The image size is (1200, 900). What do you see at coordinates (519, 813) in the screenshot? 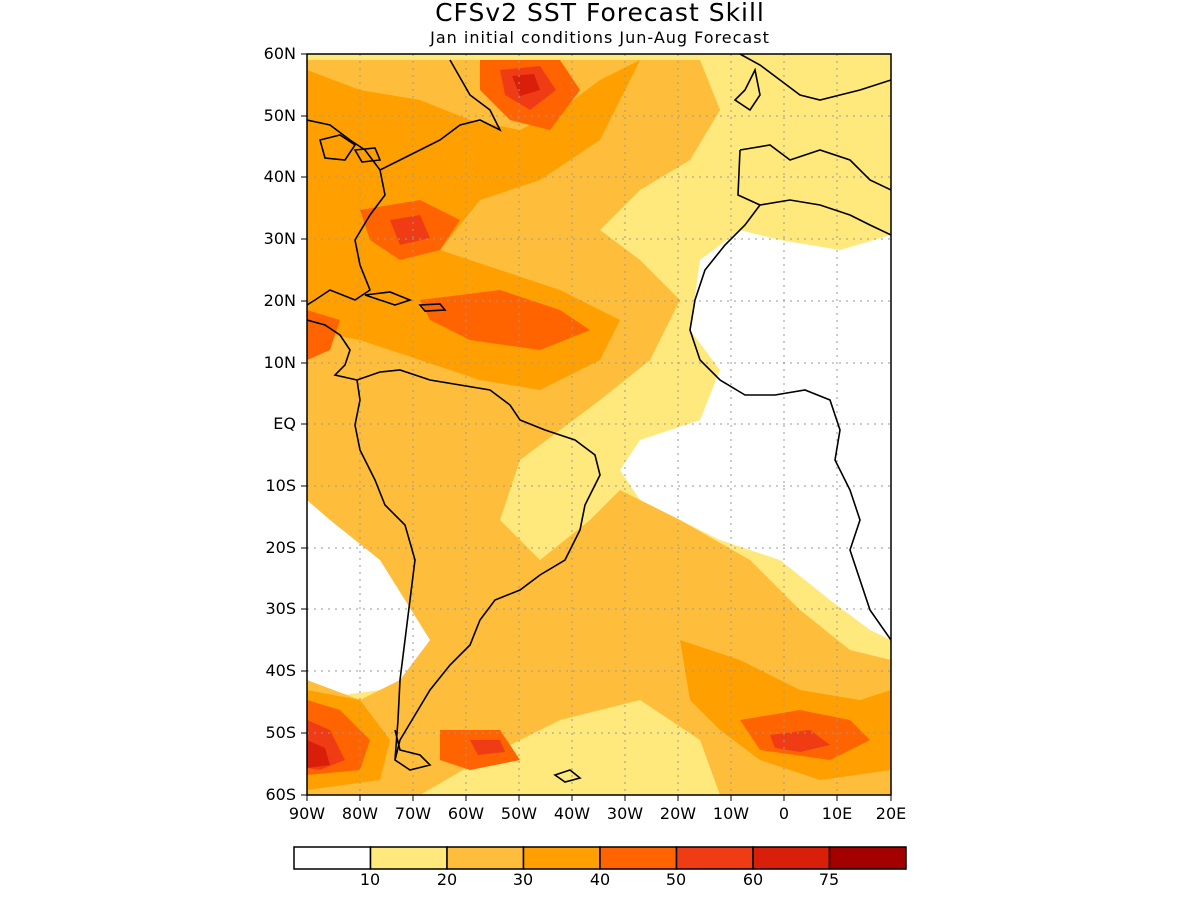
I see `lon-label: 50W` at bounding box center [519, 813].